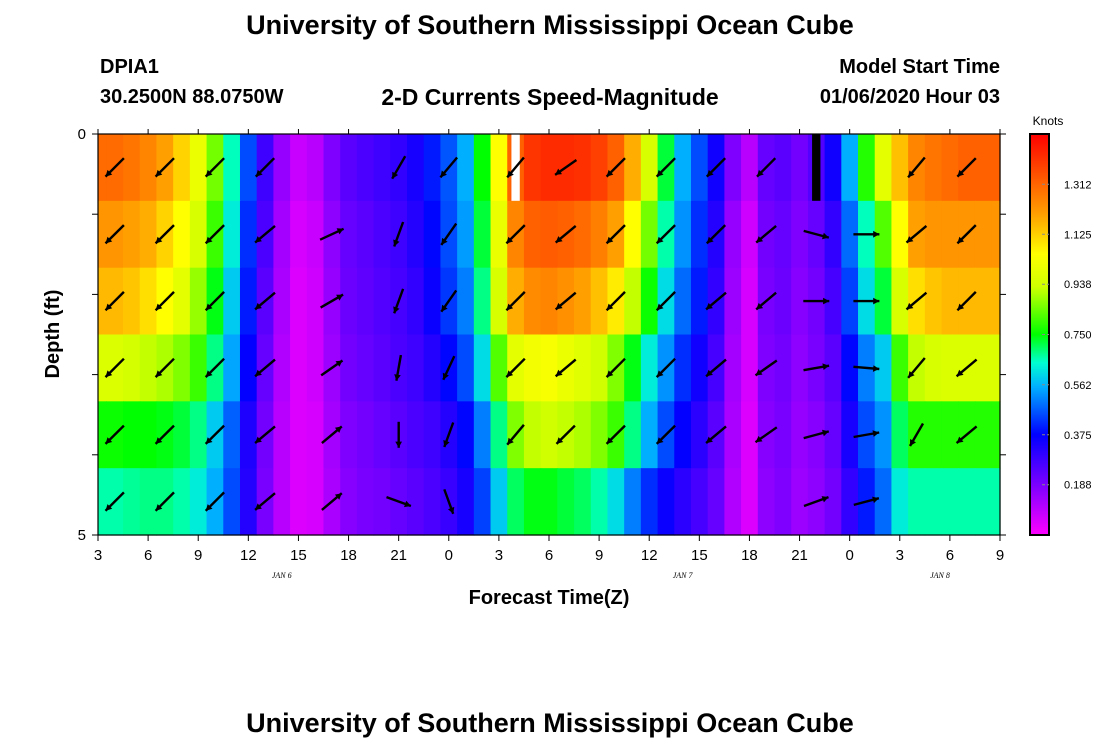 The height and width of the screenshot is (750, 1100). Describe the element at coordinates (192, 97) in the screenshot. I see `station-coordinates: 30.2500N 88.0750W` at that location.